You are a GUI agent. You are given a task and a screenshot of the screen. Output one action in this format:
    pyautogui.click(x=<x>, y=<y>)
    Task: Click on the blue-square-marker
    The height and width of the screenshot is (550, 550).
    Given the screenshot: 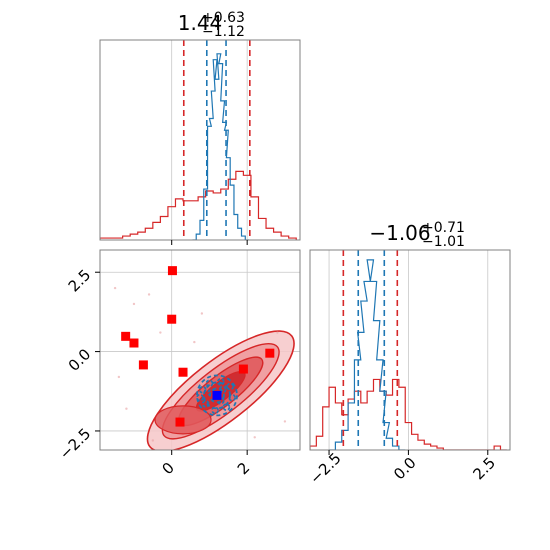 What is the action you would take?
    pyautogui.click(x=217, y=395)
    